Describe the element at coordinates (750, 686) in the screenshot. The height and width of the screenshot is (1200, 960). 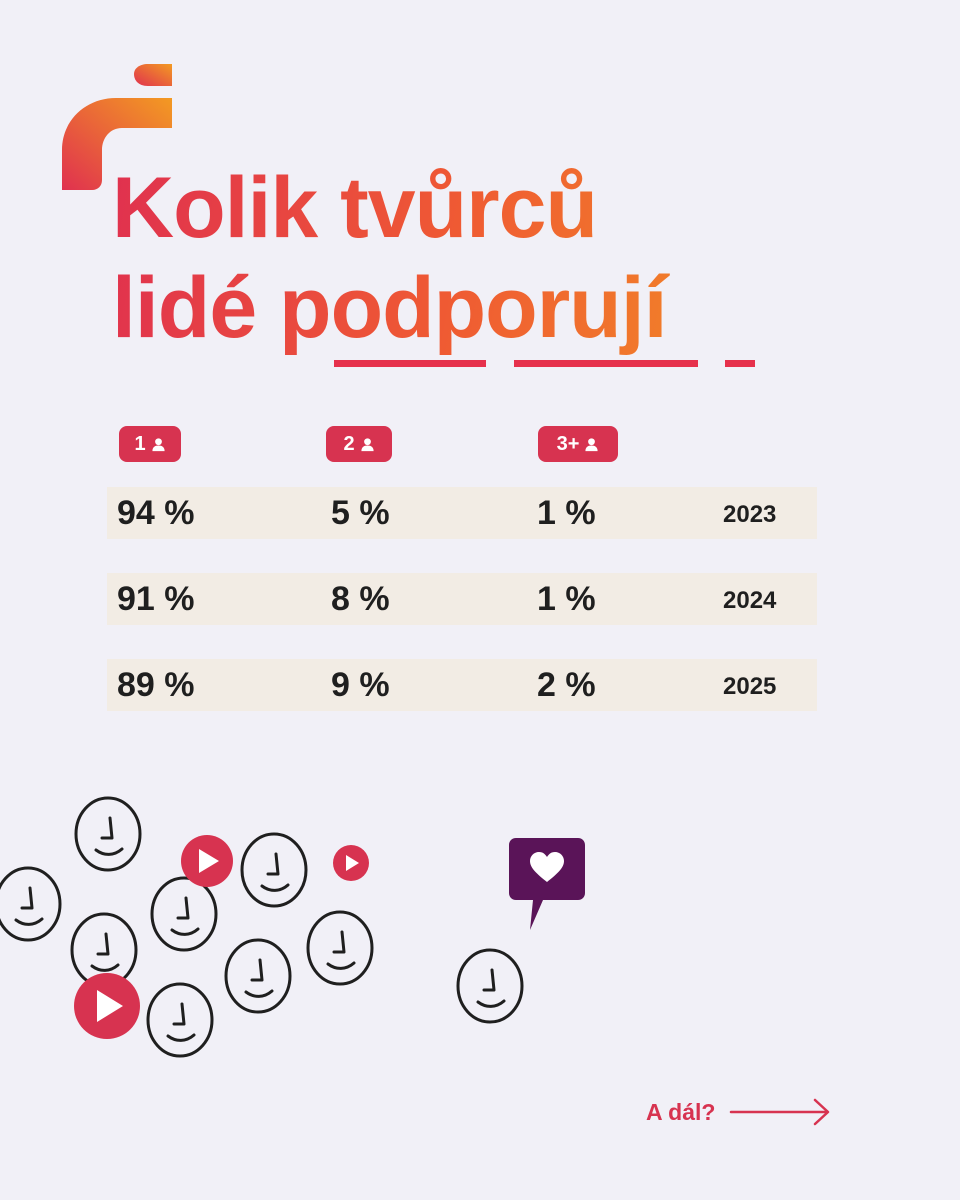
I see `row-year: 2025` at that location.